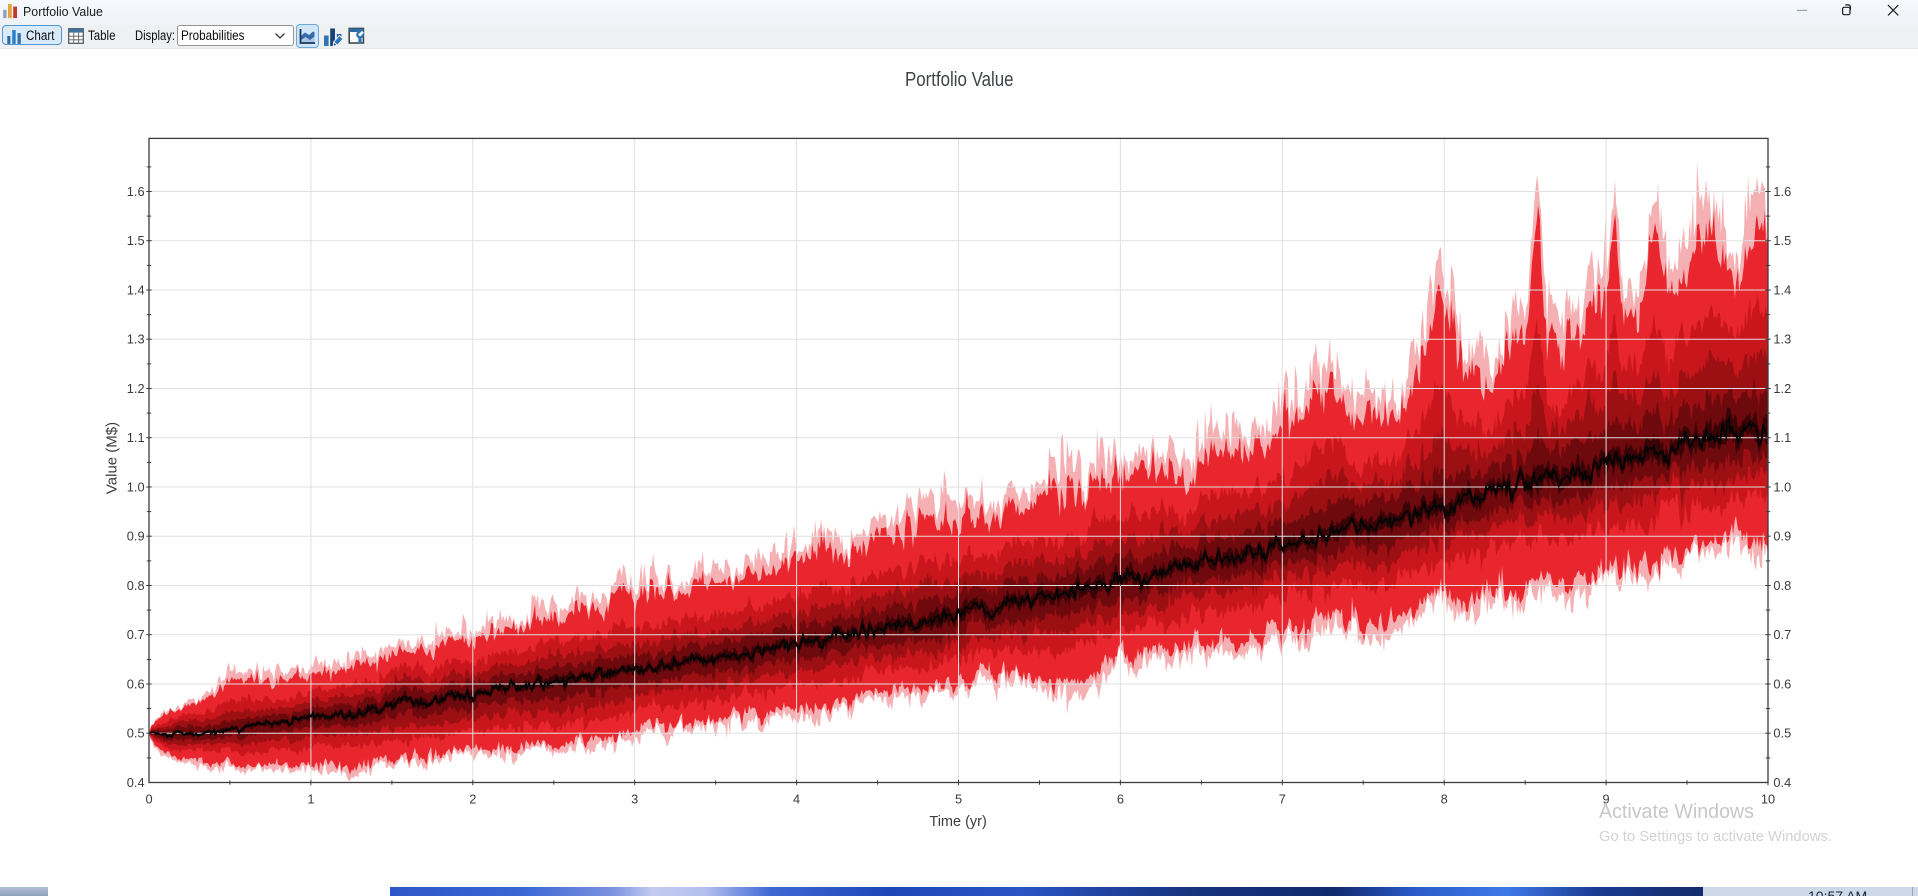 This screenshot has height=896, width=1918. Describe the element at coordinates (634, 798) in the screenshot. I see `svg-text: 3` at that location.